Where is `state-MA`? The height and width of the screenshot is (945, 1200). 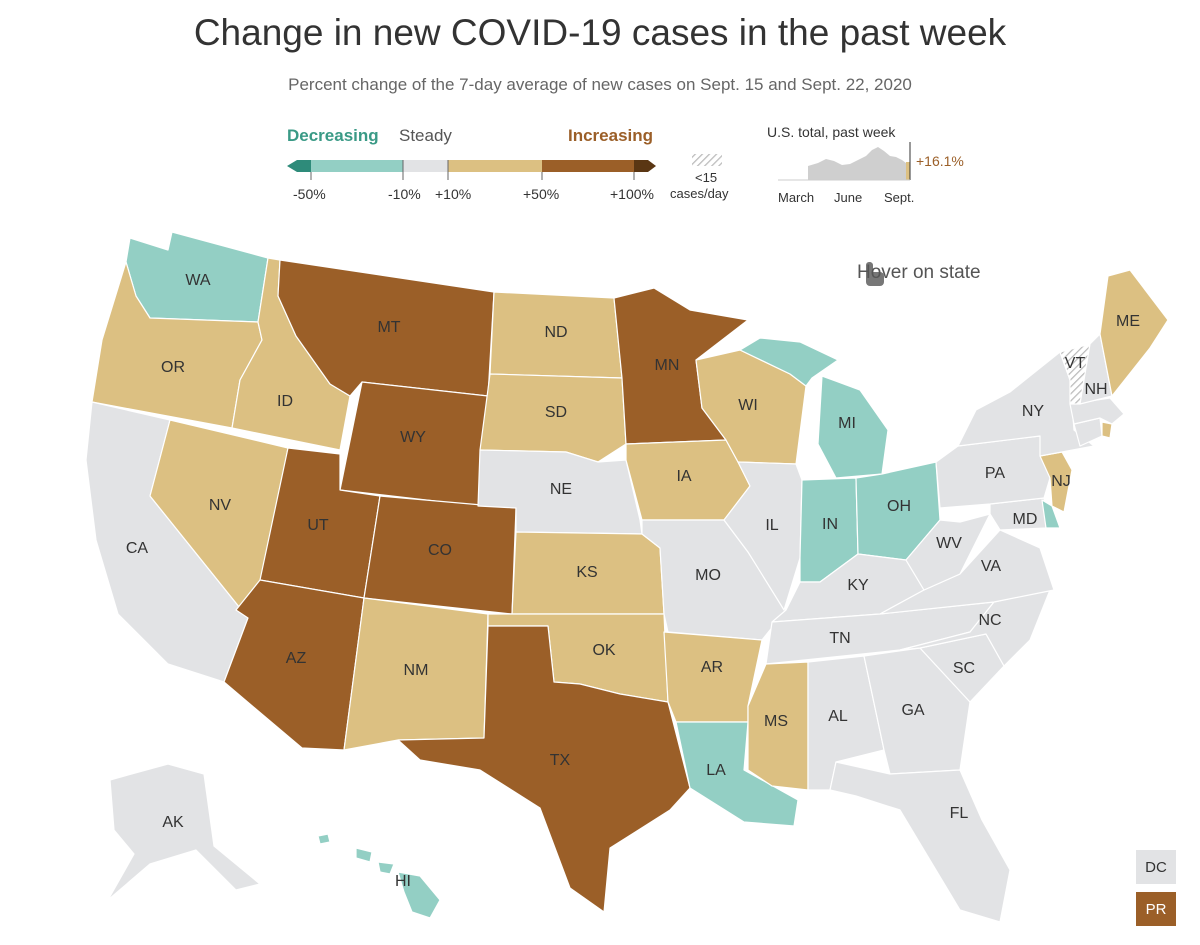 state-MA is located at coordinates (1097, 411).